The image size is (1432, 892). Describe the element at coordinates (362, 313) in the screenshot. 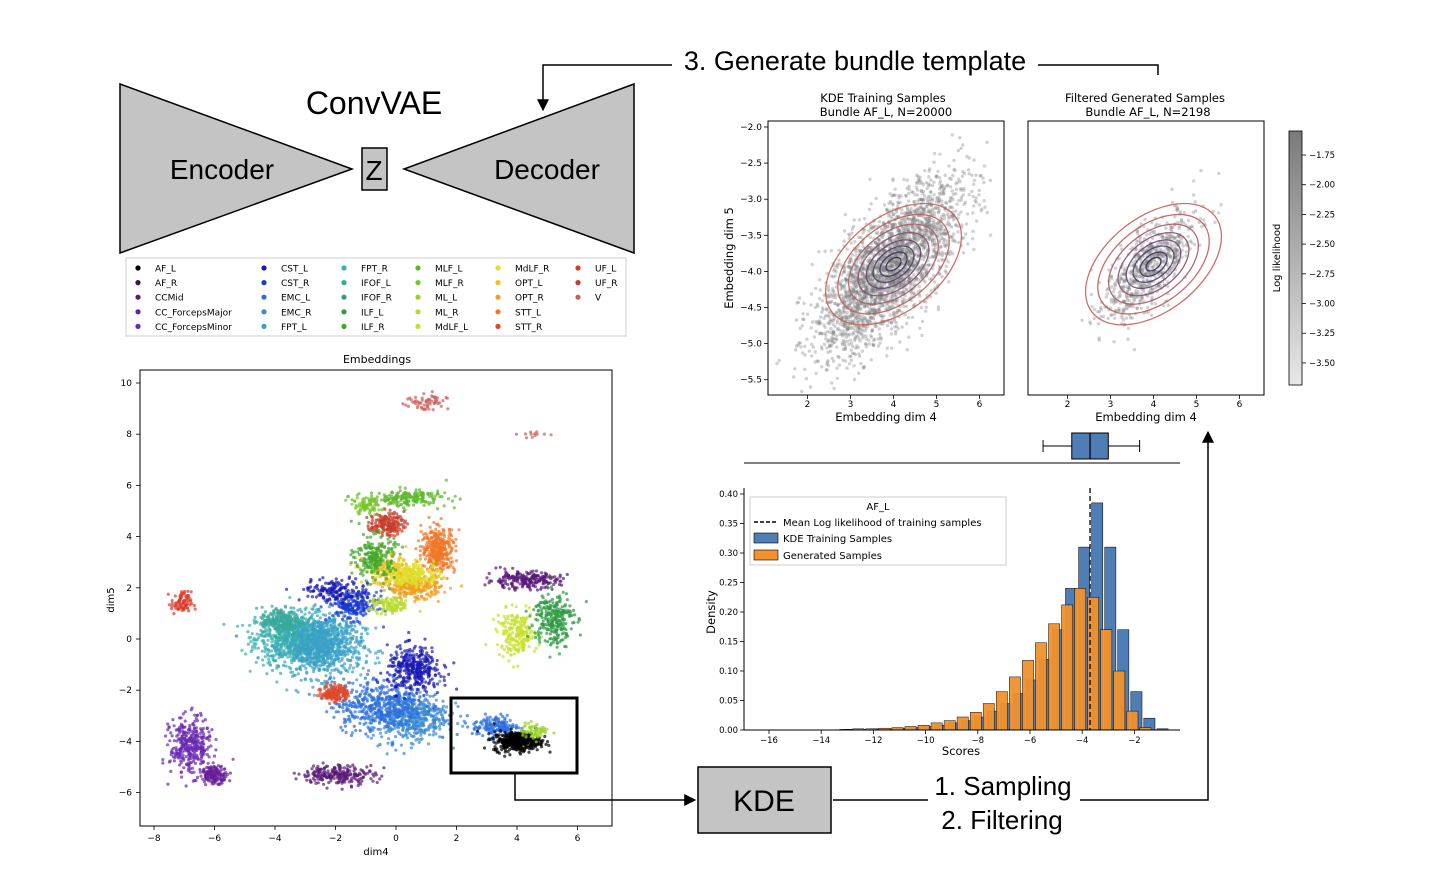

I see `legend-item: ILF_L` at that location.